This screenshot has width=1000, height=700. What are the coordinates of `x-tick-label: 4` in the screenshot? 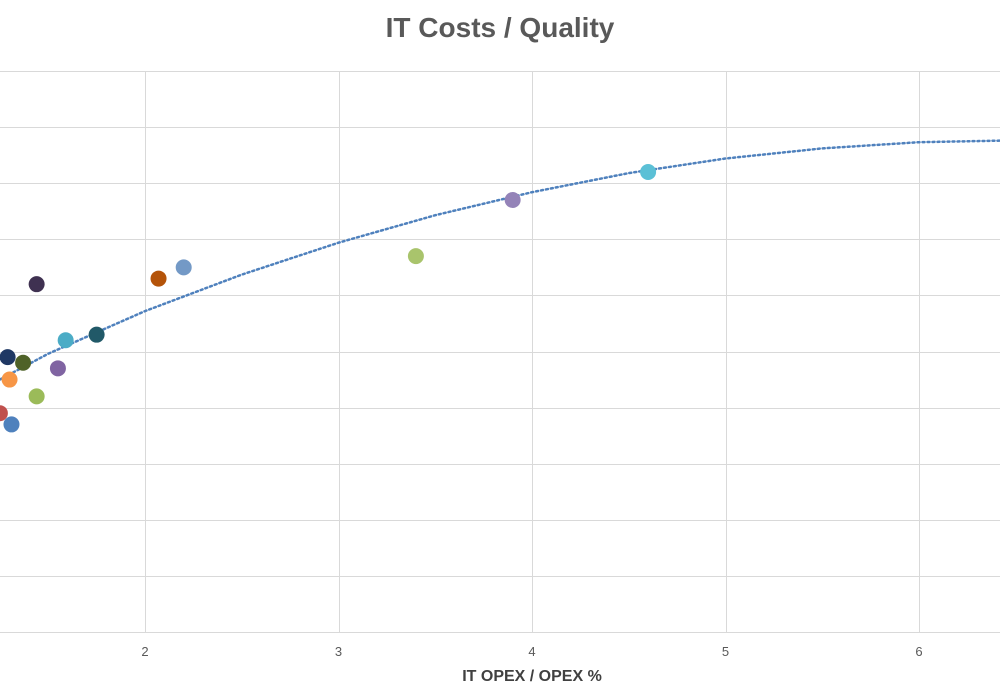 It's located at (531, 651).